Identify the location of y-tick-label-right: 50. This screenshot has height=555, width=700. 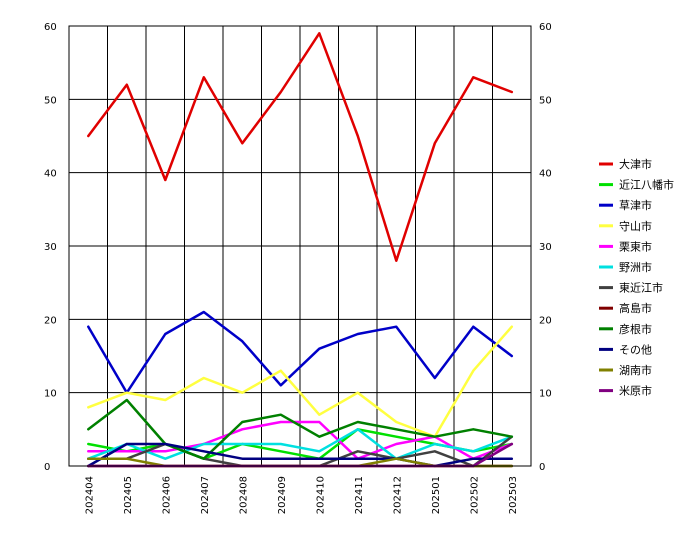
(545, 100).